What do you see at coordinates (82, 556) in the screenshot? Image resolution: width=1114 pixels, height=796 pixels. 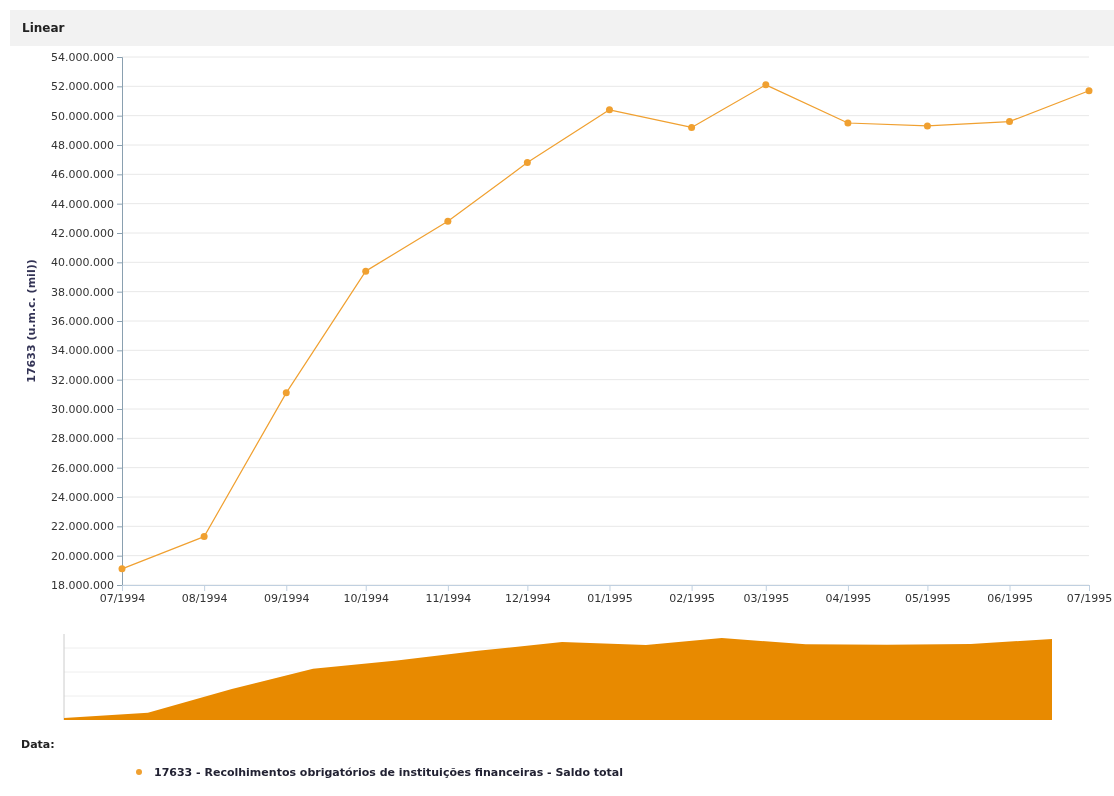 I see `y-tick-label: 20.000.000` at bounding box center [82, 556].